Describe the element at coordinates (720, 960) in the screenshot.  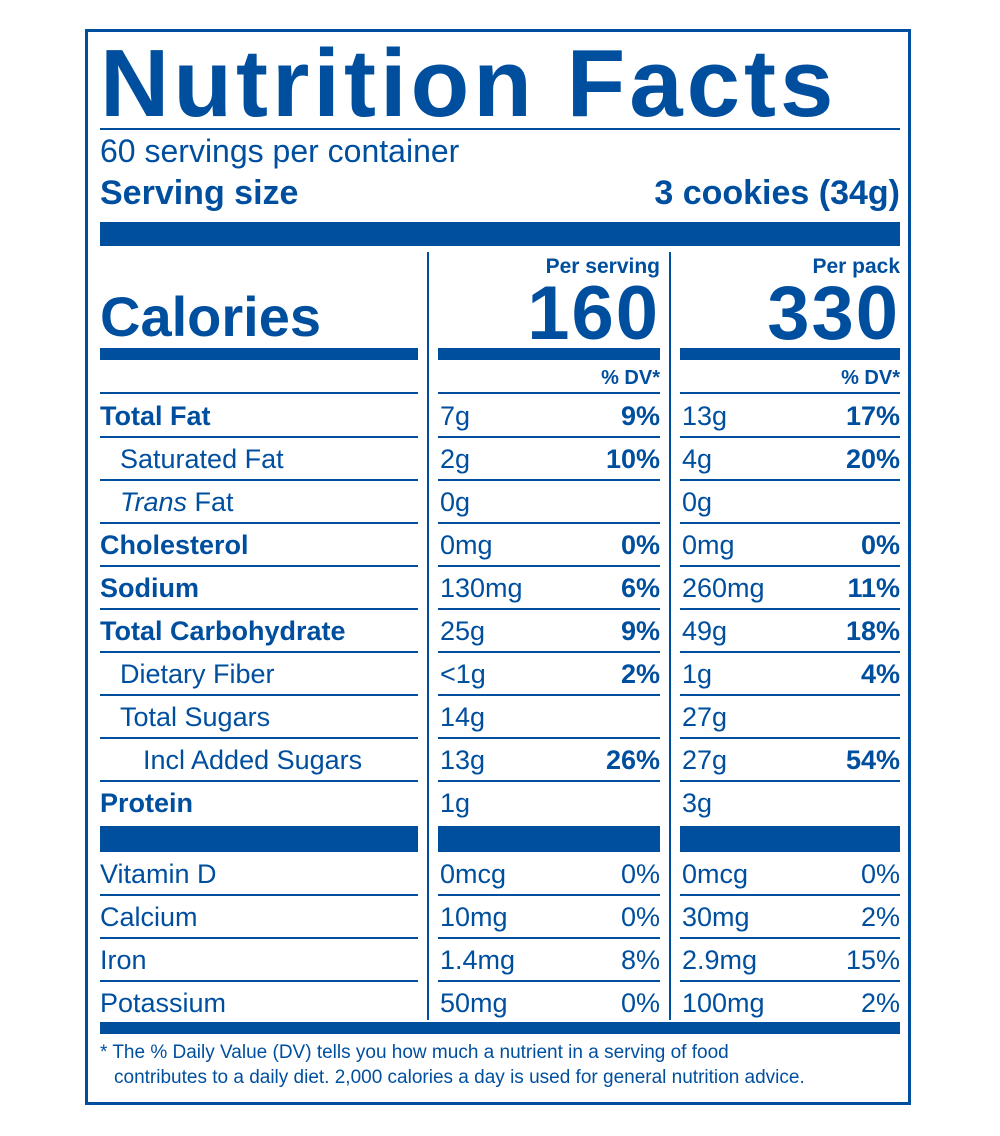
I see `pack-amount: 2.9mg` at that location.